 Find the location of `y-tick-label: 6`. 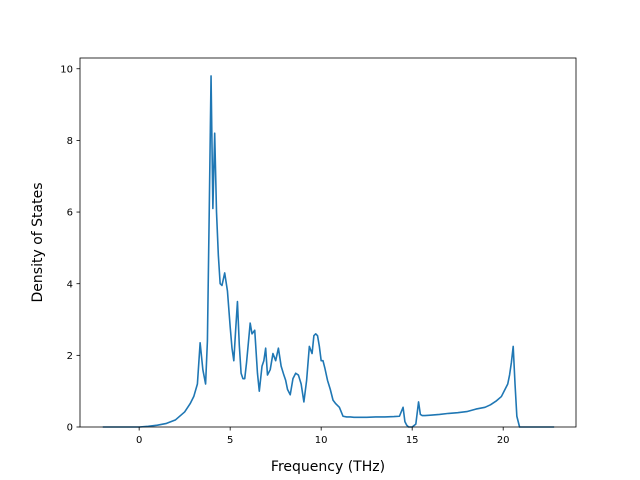

y-tick-label: 6 is located at coordinates (70, 213).